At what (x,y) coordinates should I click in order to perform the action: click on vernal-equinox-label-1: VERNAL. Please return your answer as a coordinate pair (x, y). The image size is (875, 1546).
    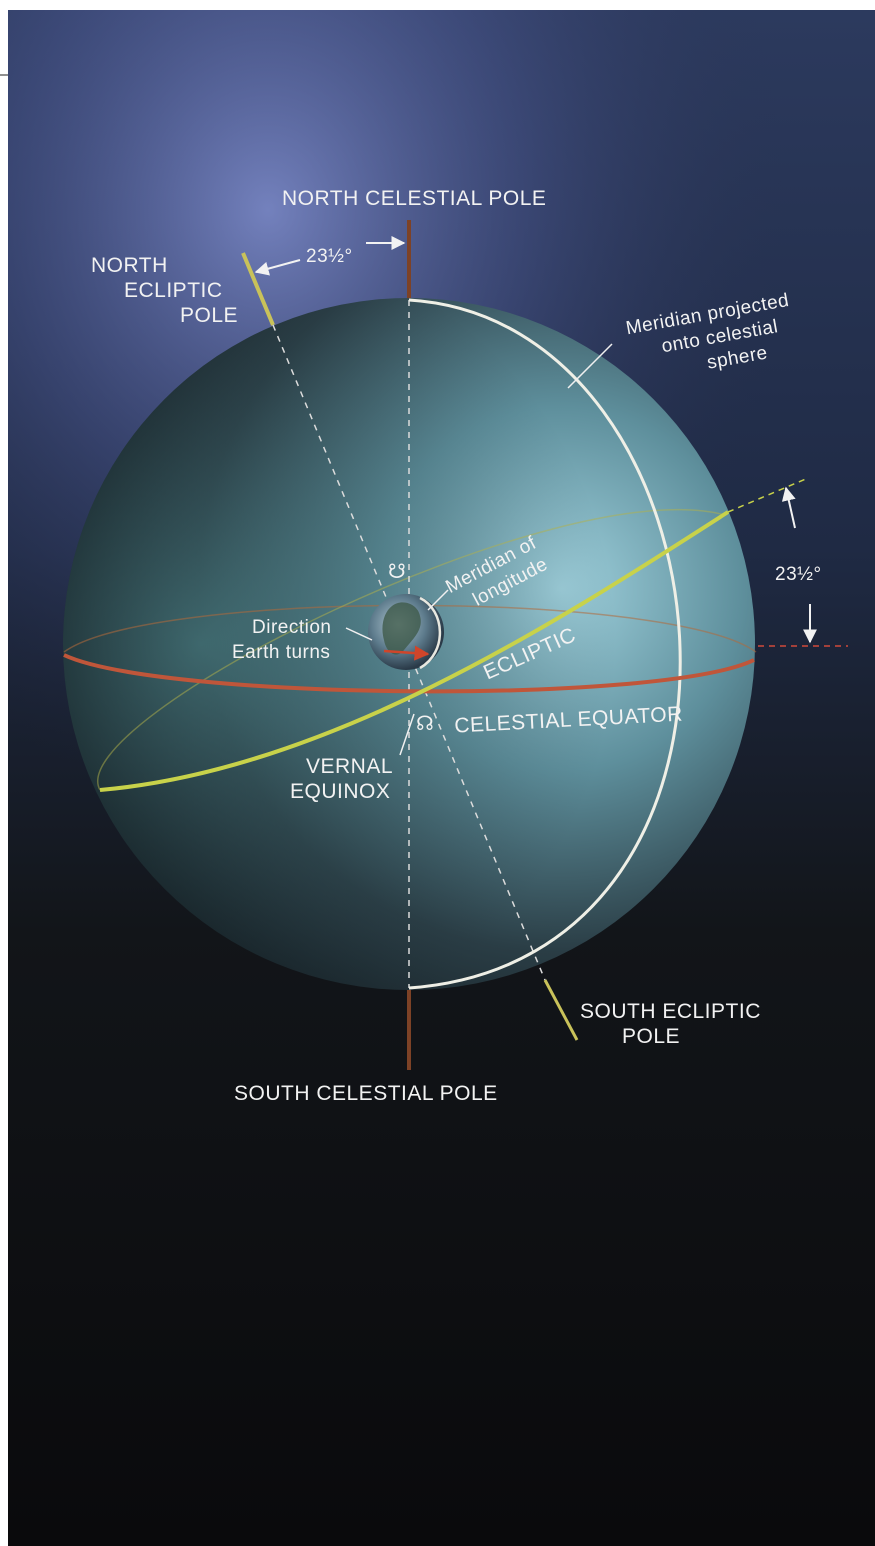
    Looking at the image, I should click on (349, 766).